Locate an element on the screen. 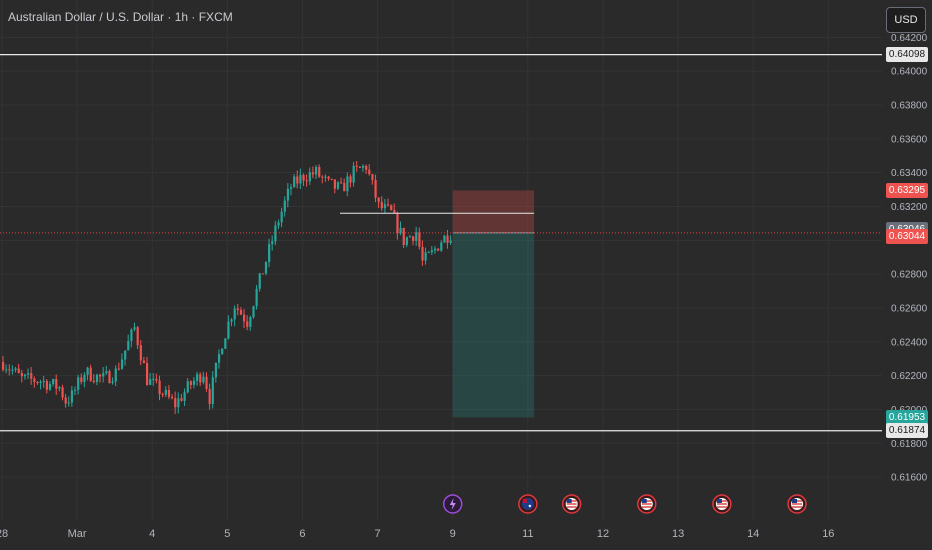 The width and height of the screenshot is (932, 550). y-tick-label: 0.64000 is located at coordinates (909, 72).